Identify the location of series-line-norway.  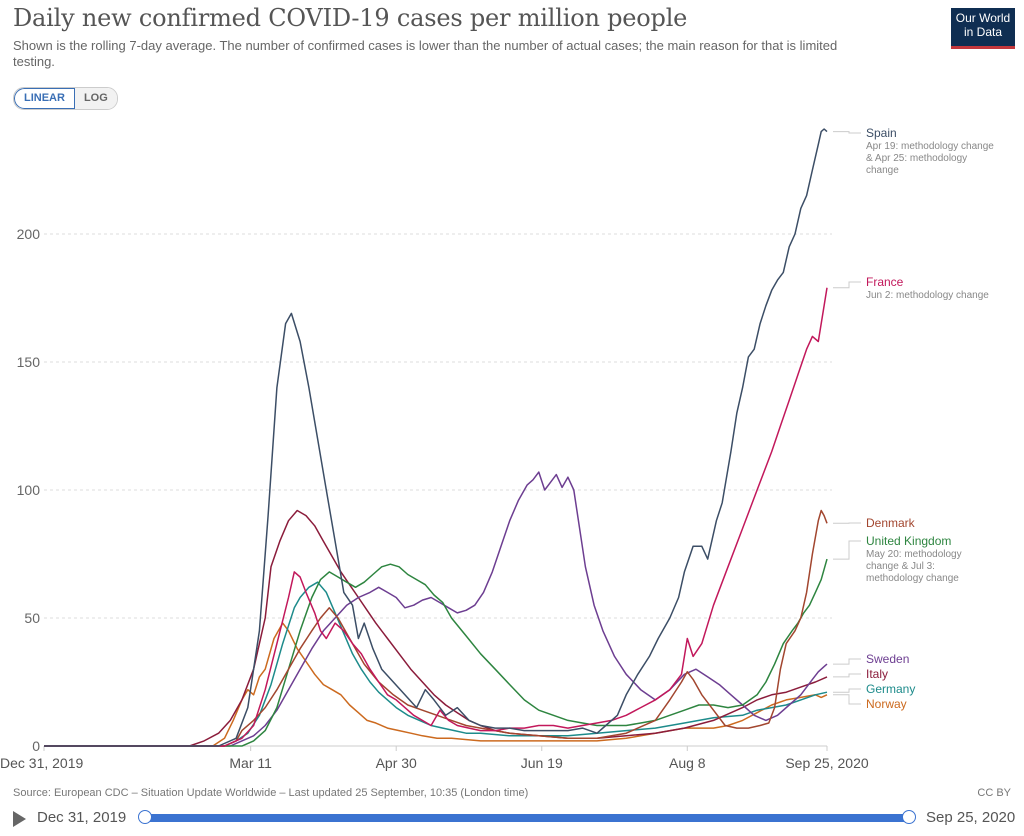
(436, 684).